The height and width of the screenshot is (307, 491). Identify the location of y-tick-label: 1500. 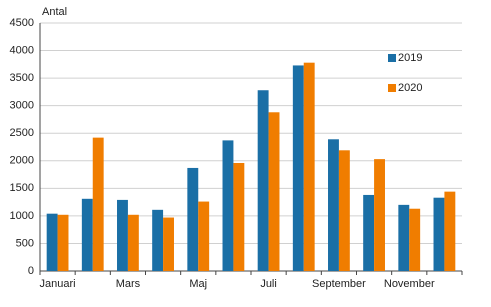
(22, 188).